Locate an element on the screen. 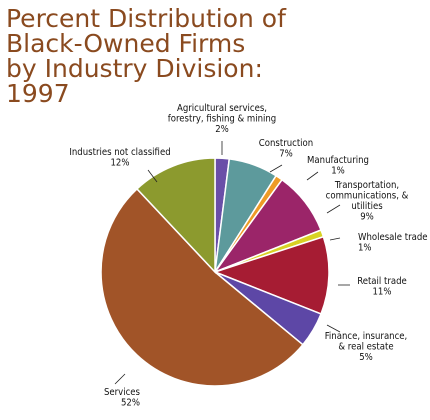 This screenshot has height=420, width=430. chart-title-line: Percent Distribution of is located at coordinates (146, 18).